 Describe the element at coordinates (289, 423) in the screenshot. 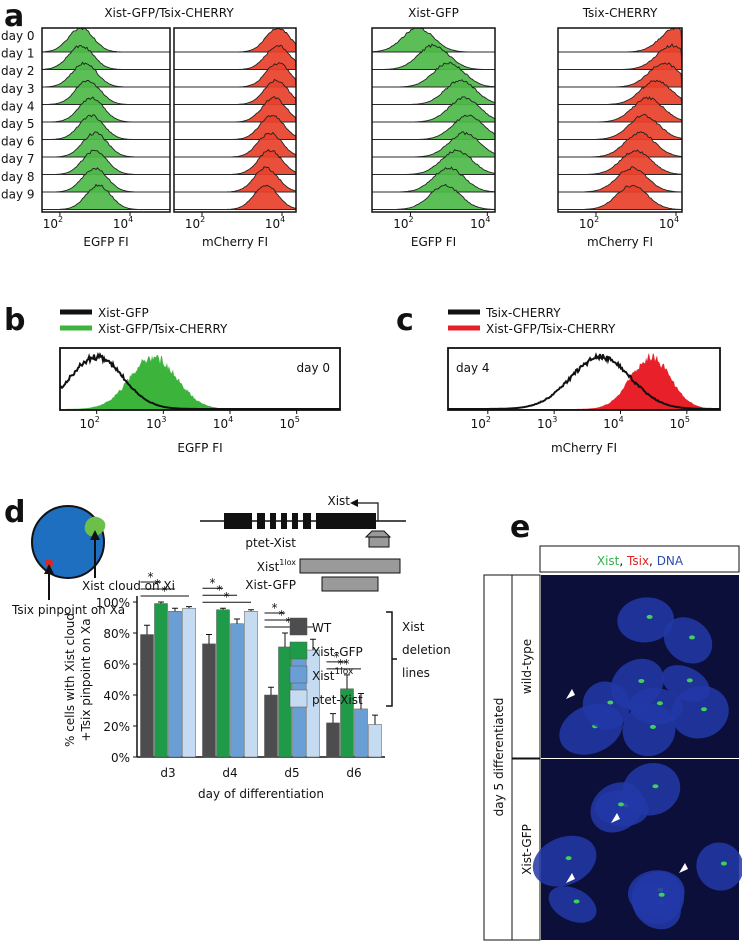

I see `x-tick-label: 10⁵` at that location.